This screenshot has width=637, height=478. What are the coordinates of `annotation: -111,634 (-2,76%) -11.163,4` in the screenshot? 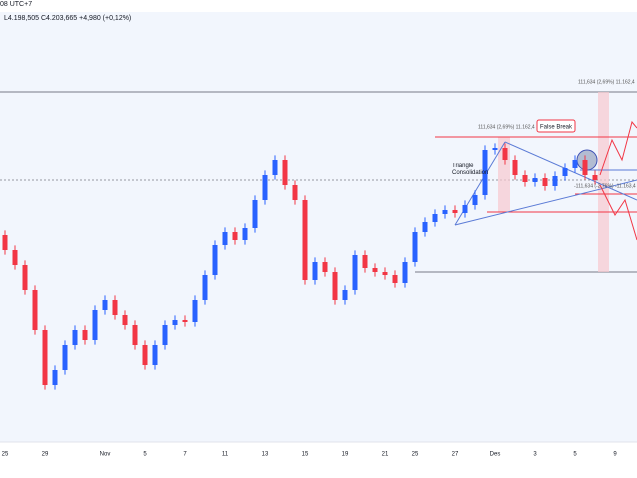 It's located at (605, 186).